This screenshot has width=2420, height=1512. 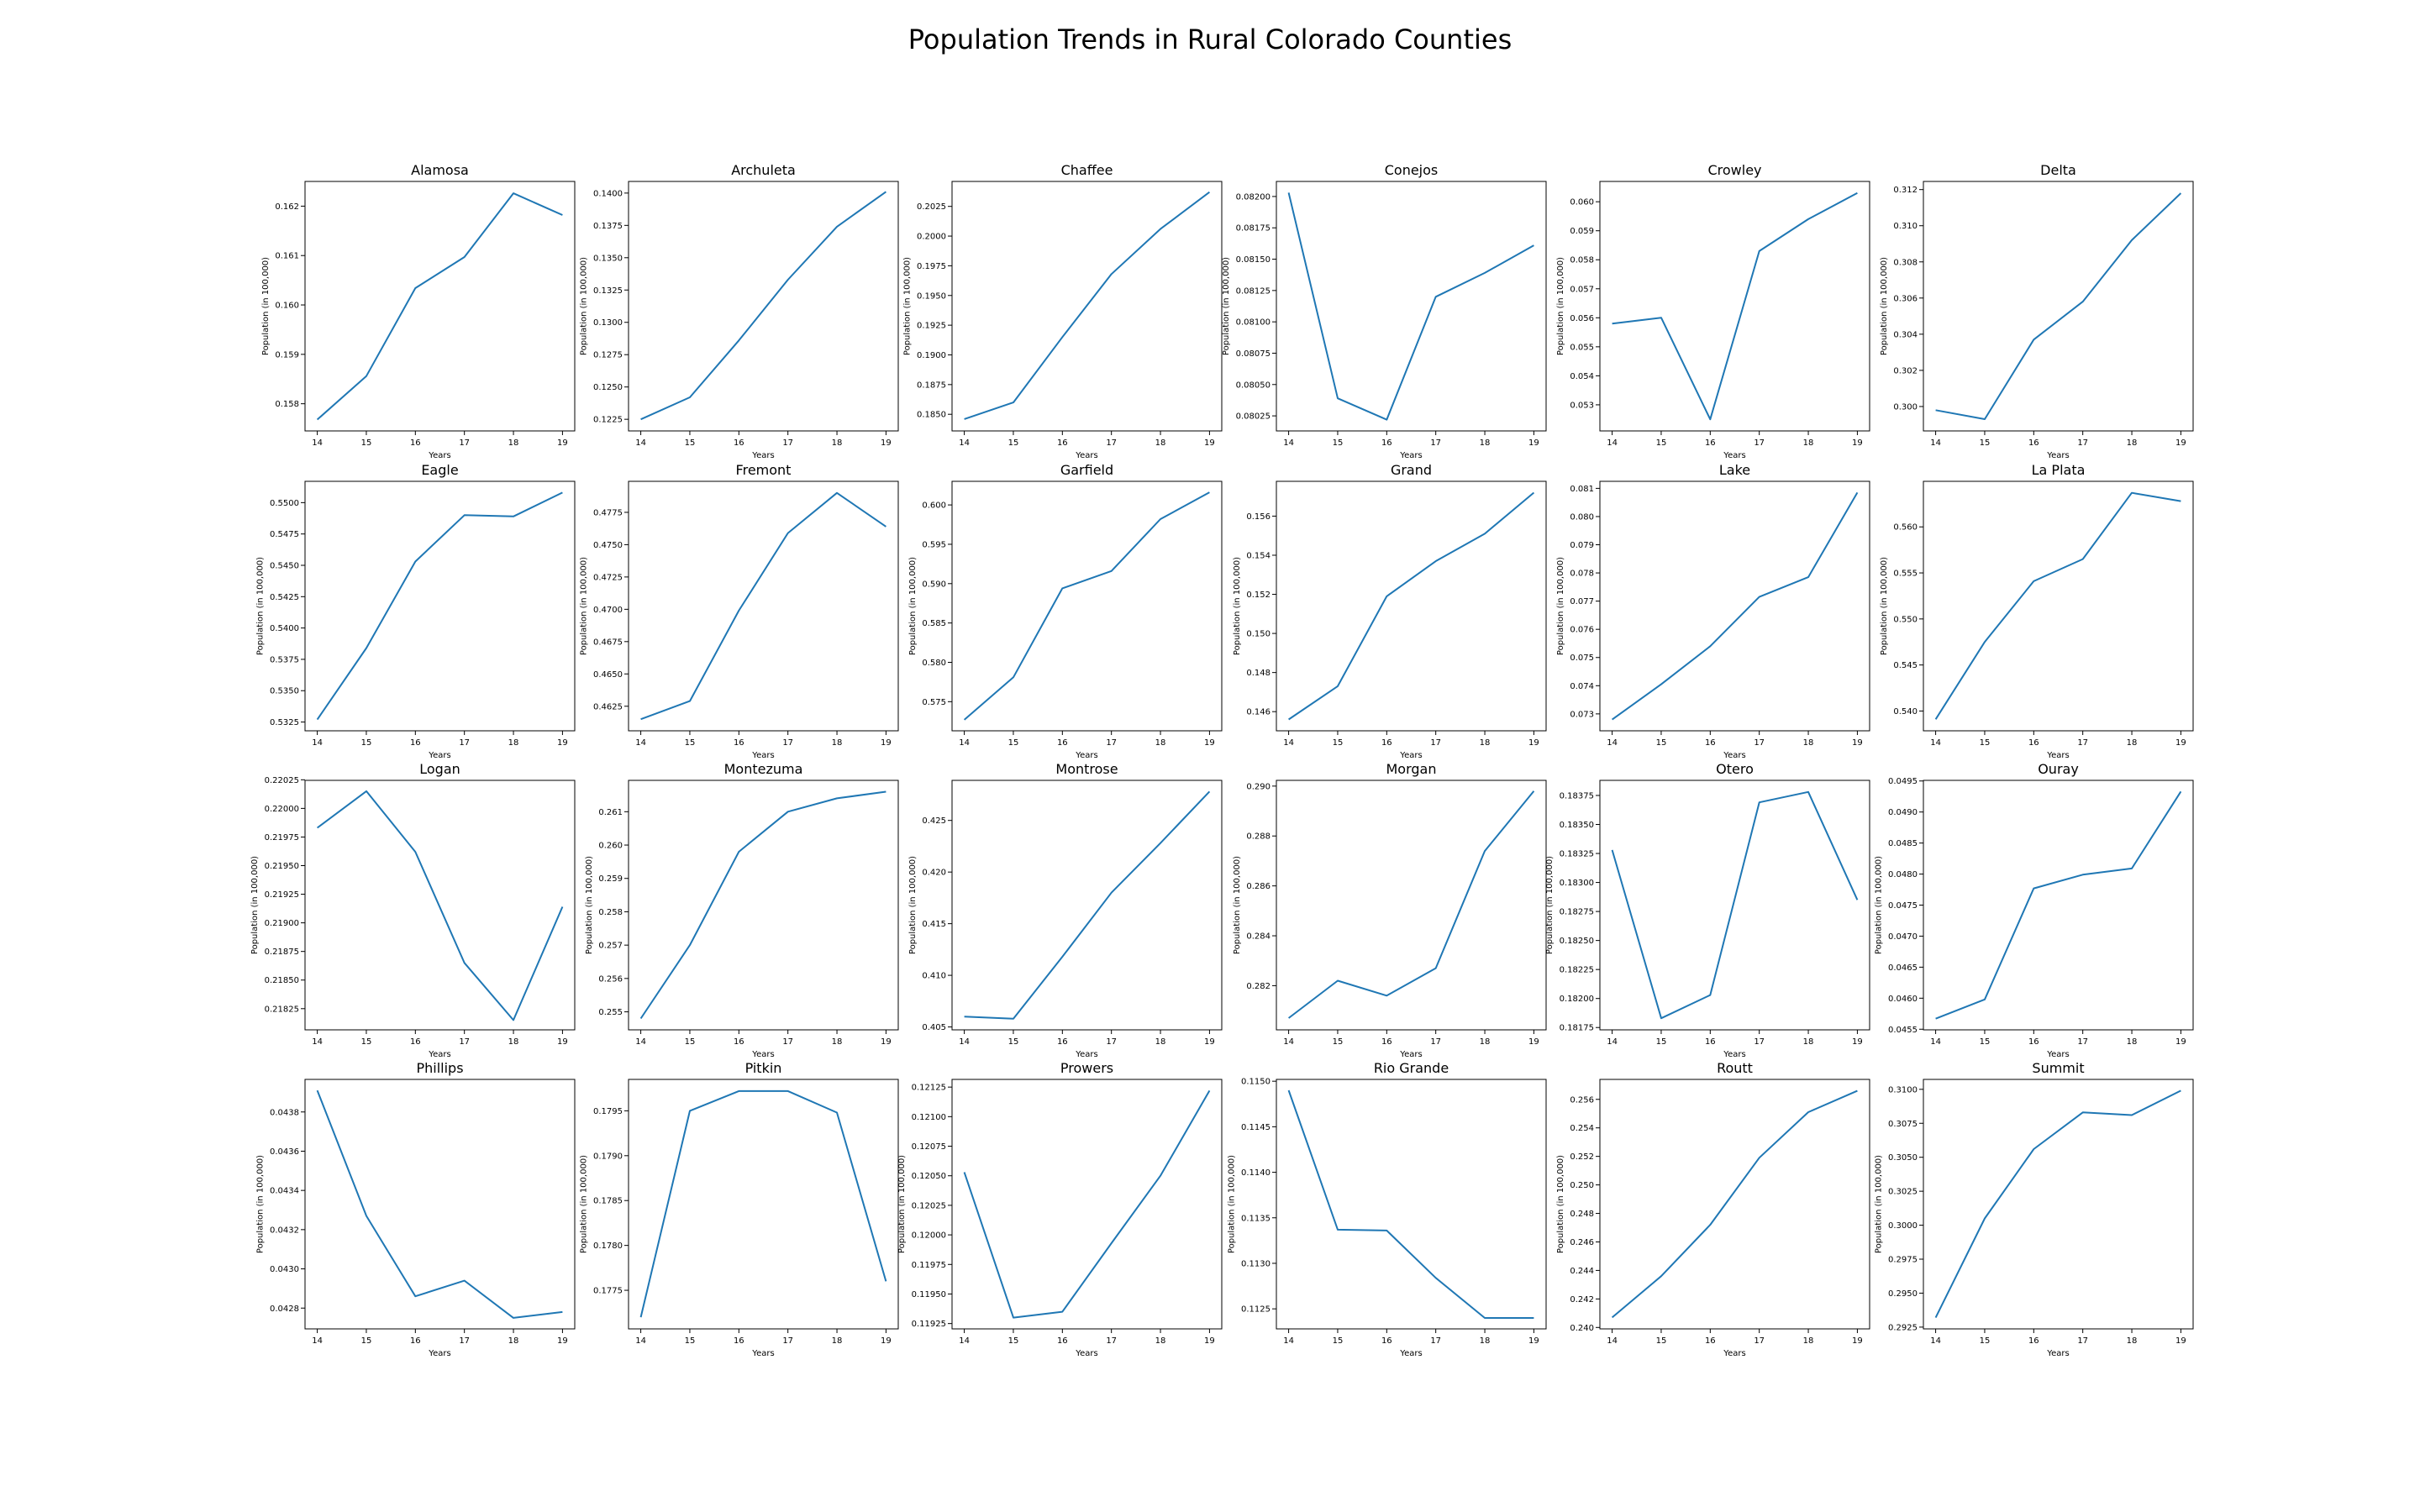 I want to click on y-tick-label: 0.18325, so click(x=1577, y=854).